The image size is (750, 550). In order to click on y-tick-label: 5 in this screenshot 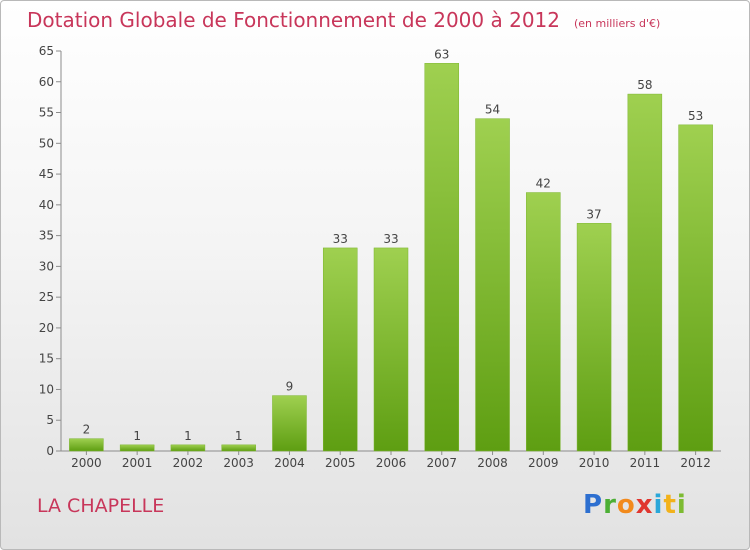, I will do `click(50, 420)`.